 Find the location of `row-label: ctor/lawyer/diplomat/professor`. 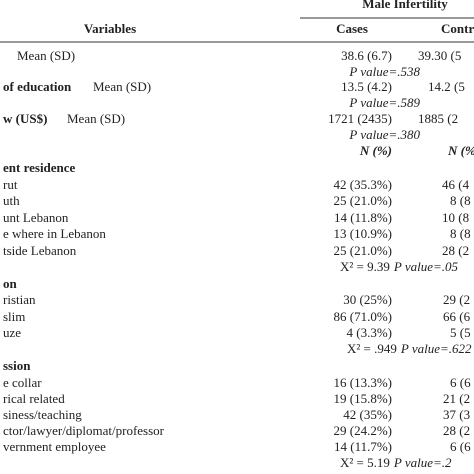

row-label: ctor/lawyer/diplomat/professor is located at coordinates (84, 430).